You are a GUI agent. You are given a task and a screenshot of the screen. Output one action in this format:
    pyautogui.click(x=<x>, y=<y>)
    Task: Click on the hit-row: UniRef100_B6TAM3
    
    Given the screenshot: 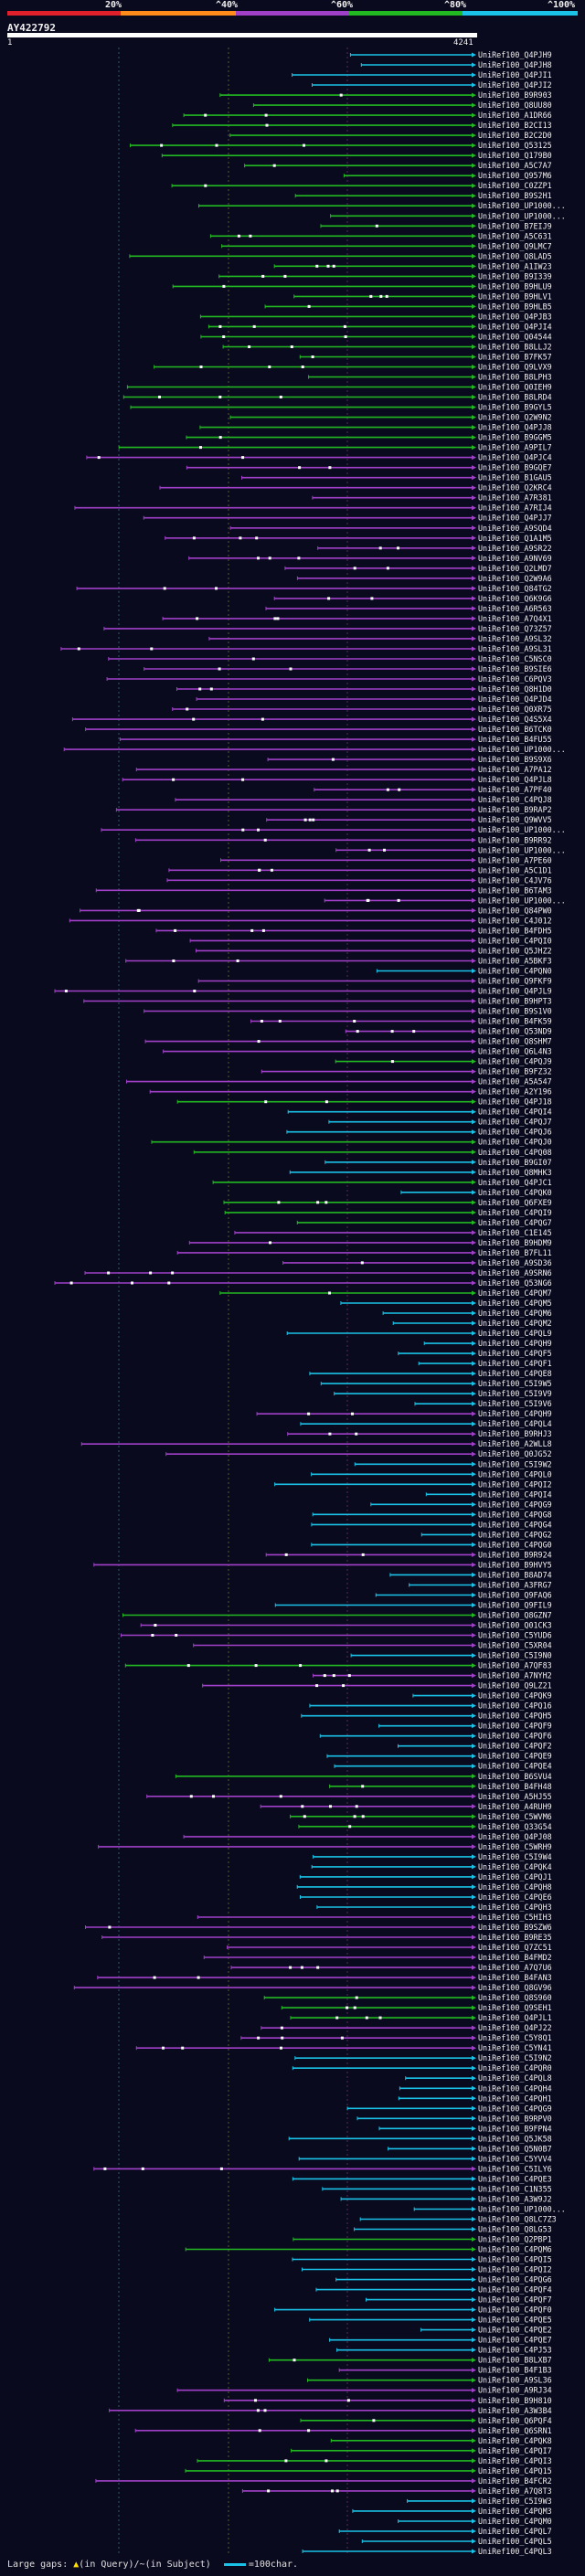 What is the action you would take?
    pyautogui.click(x=324, y=890)
    